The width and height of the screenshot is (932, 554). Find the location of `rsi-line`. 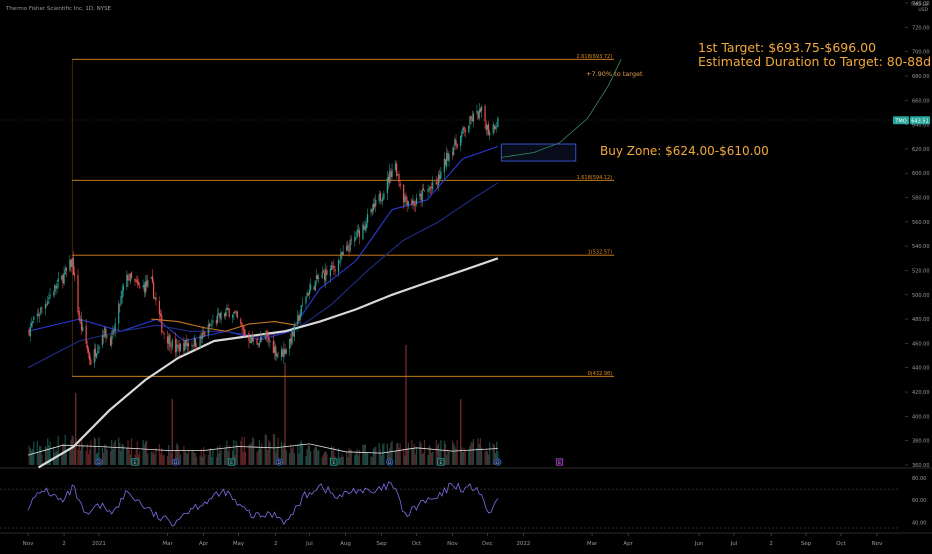

rsi-line is located at coordinates (263, 504).